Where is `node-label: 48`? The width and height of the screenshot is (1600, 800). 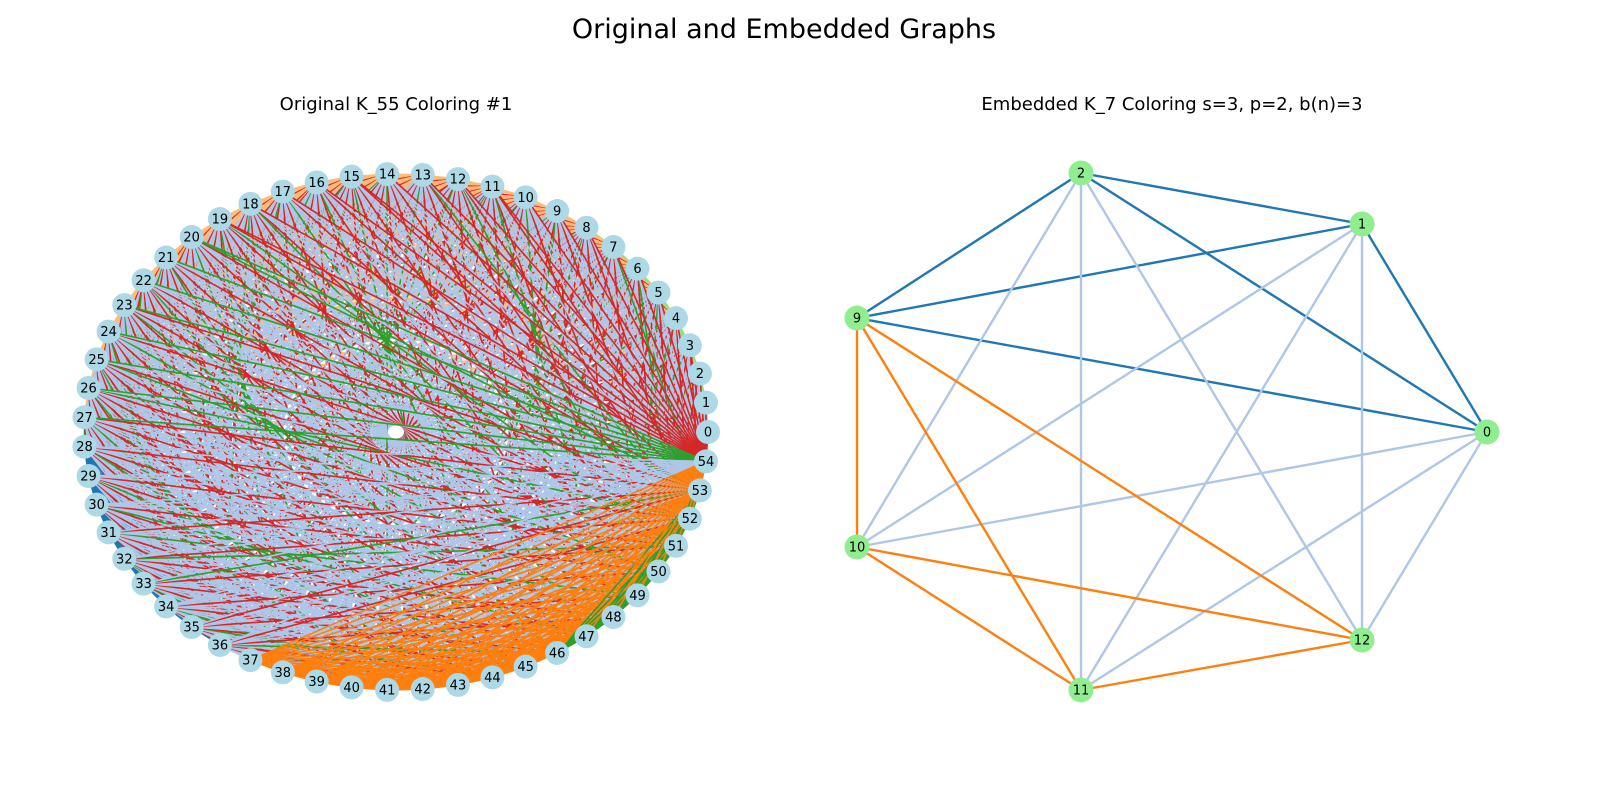
node-label: 48 is located at coordinates (613, 618).